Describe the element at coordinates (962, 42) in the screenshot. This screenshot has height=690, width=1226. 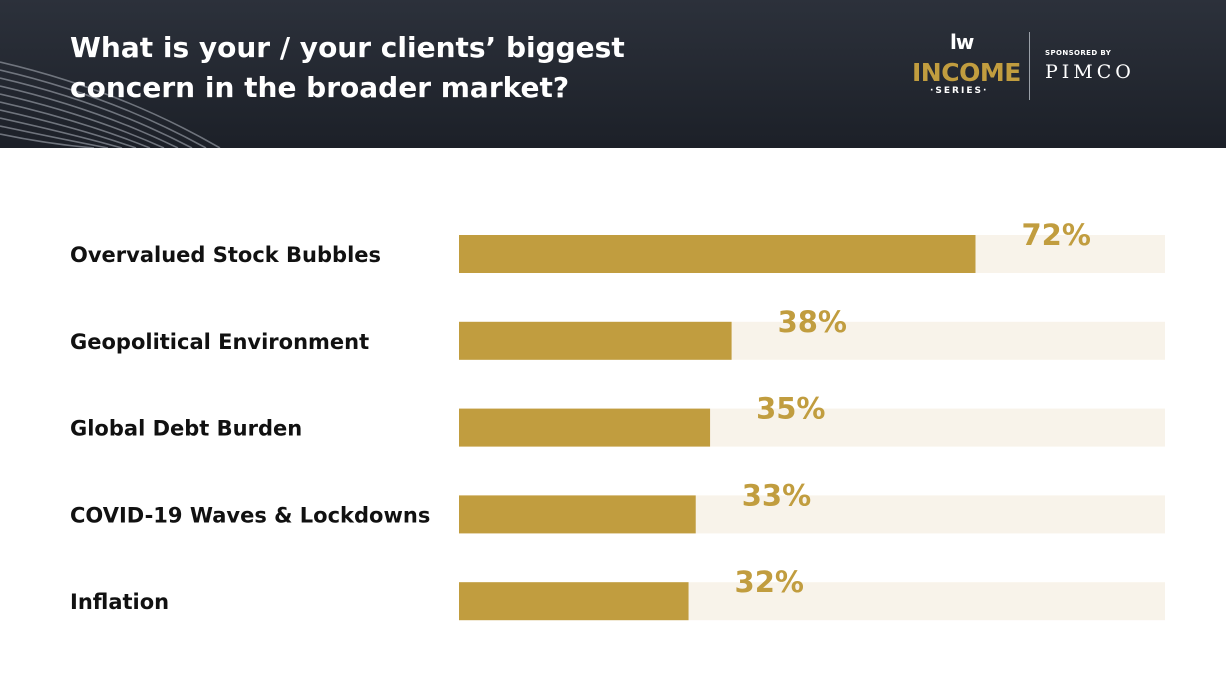
I see `lw-logo: lw` at that location.